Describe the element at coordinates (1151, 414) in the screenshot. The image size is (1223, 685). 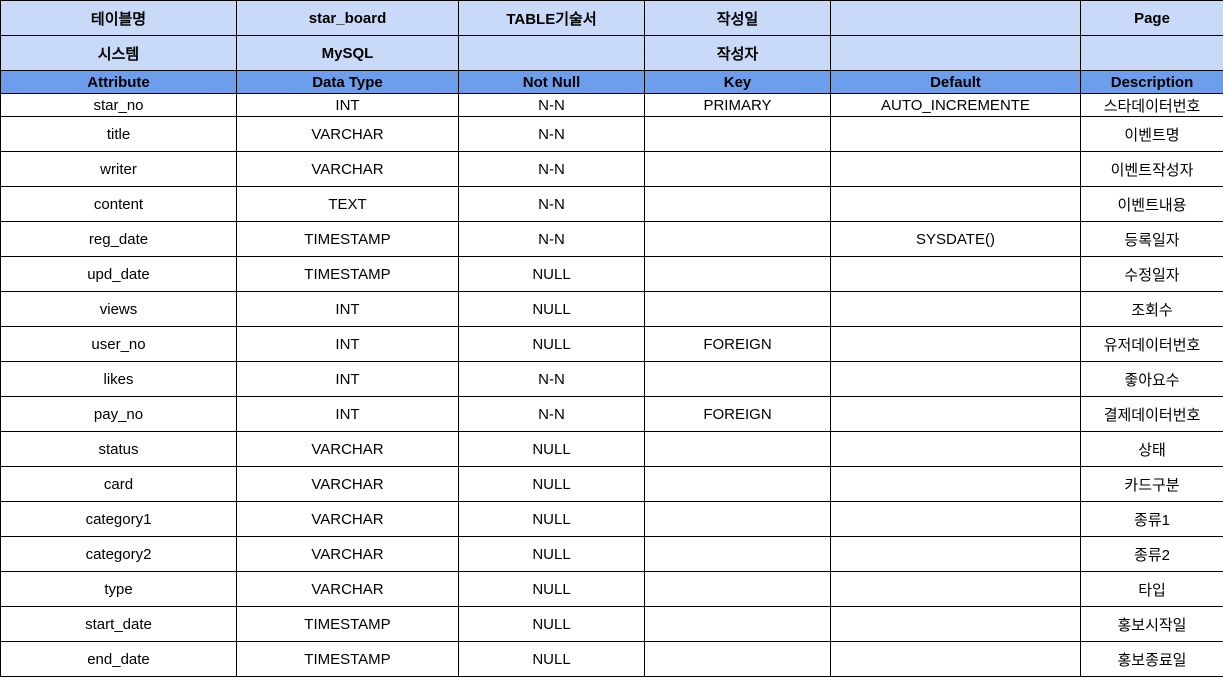
I see `cell-description: 결제데이터번호` at that location.